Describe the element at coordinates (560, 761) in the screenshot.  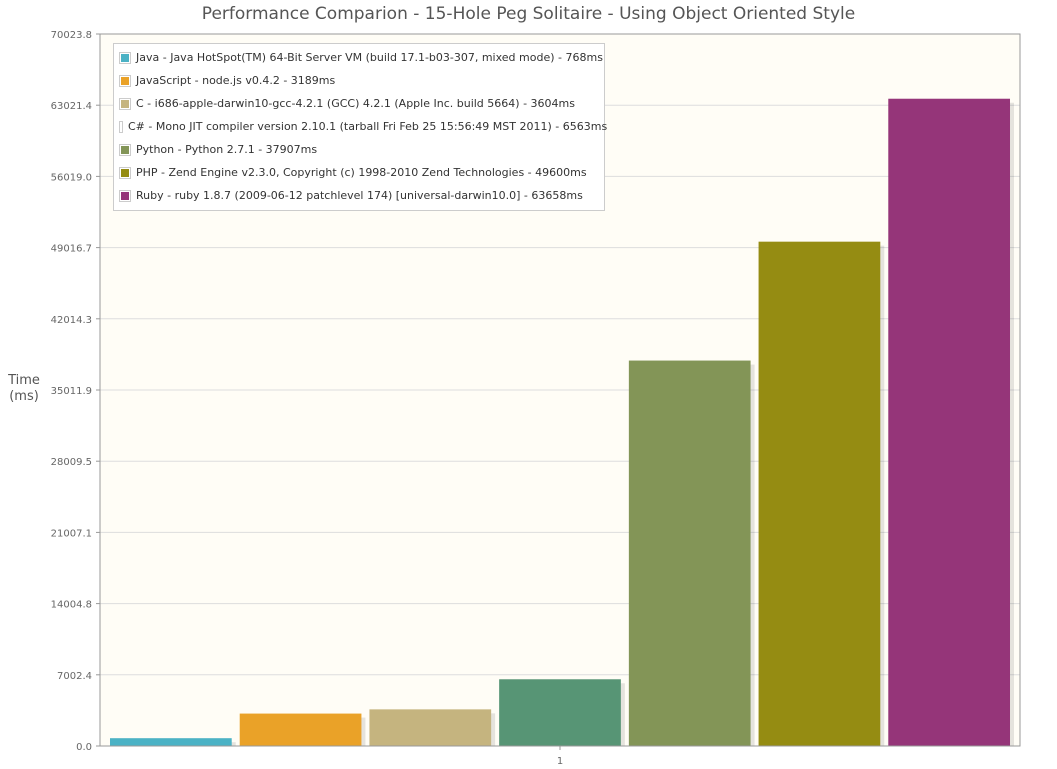
I see `x-tick-label: 1` at that location.